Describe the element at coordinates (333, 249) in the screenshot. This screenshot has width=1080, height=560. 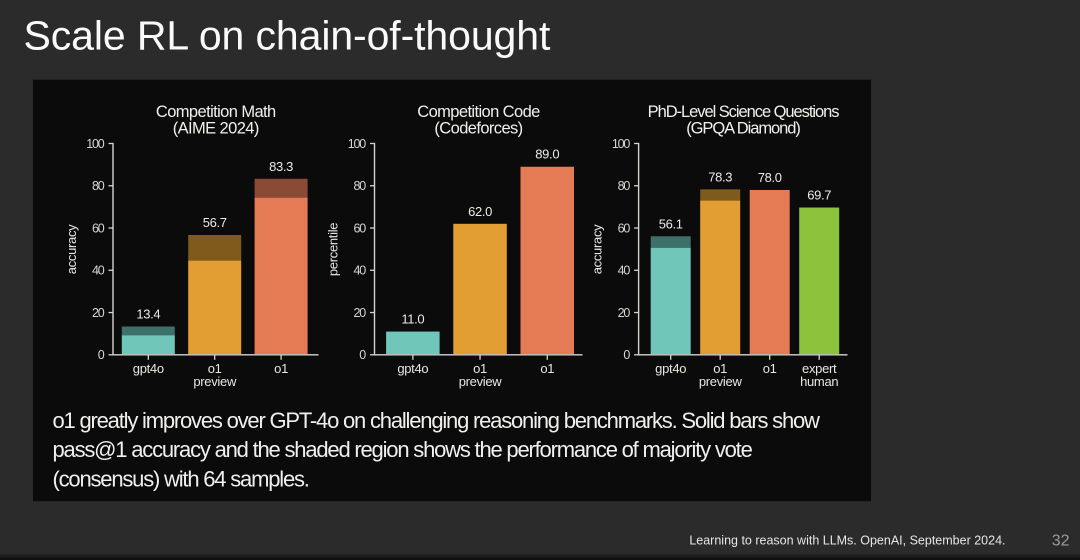
I see `svg-text: percentile` at that location.